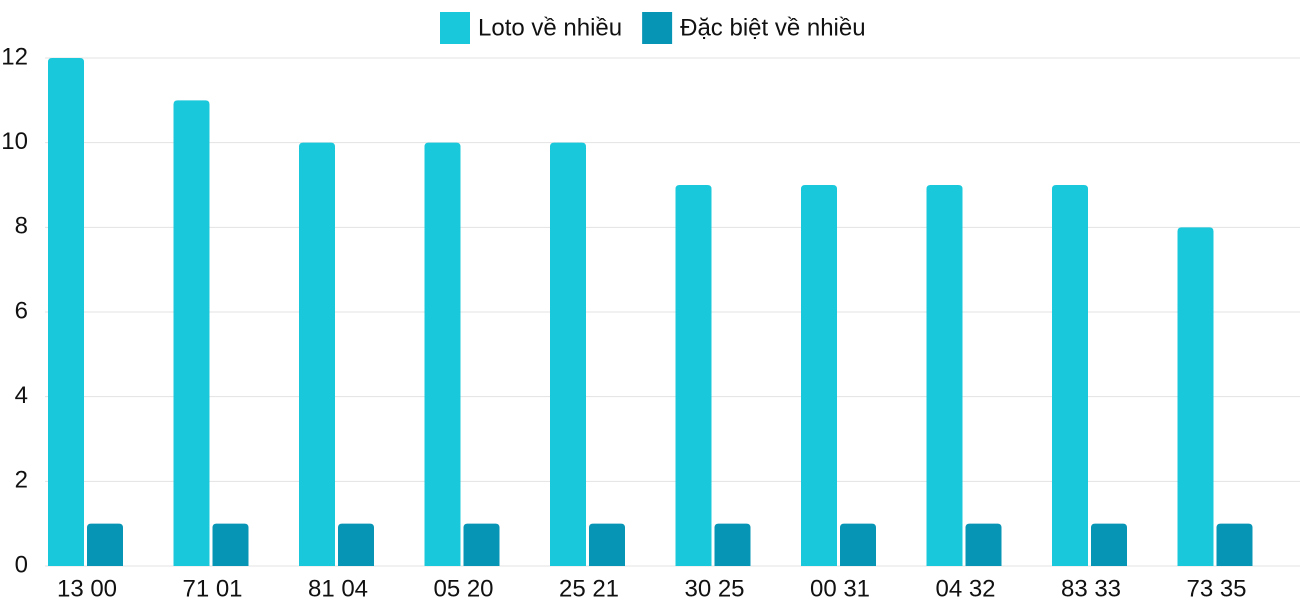 Image resolution: width=1300 pixels, height=600 pixels. I want to click on y-tick-label: 10, so click(14, 141).